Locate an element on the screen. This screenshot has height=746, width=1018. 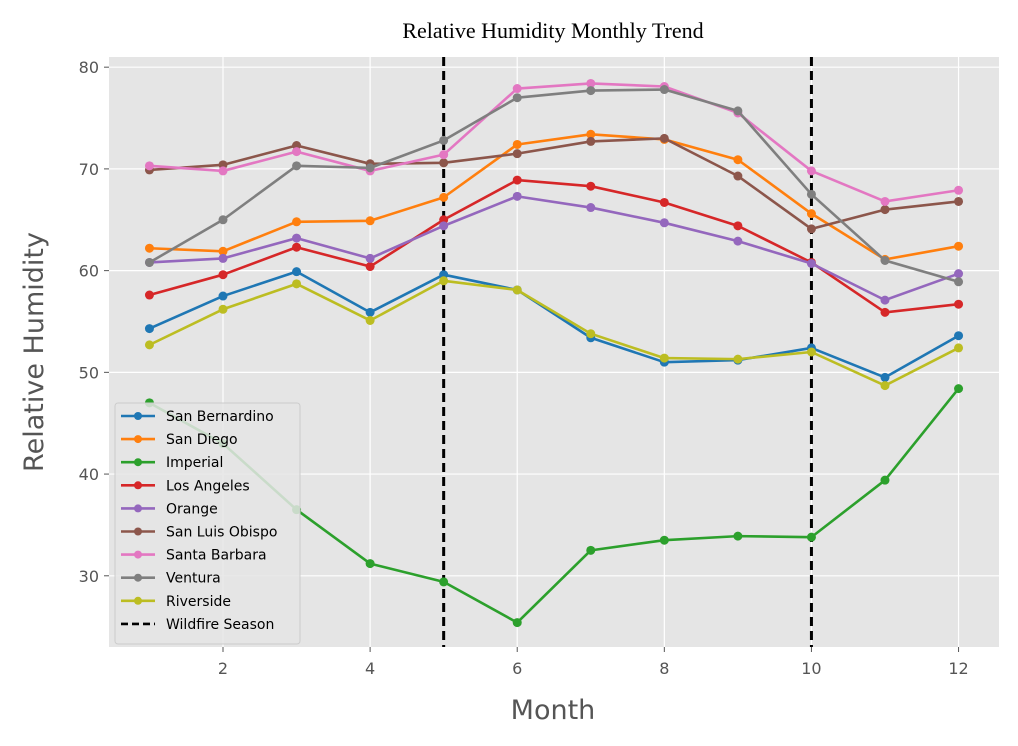
y-tick-label: 70 is located at coordinates (89, 169).